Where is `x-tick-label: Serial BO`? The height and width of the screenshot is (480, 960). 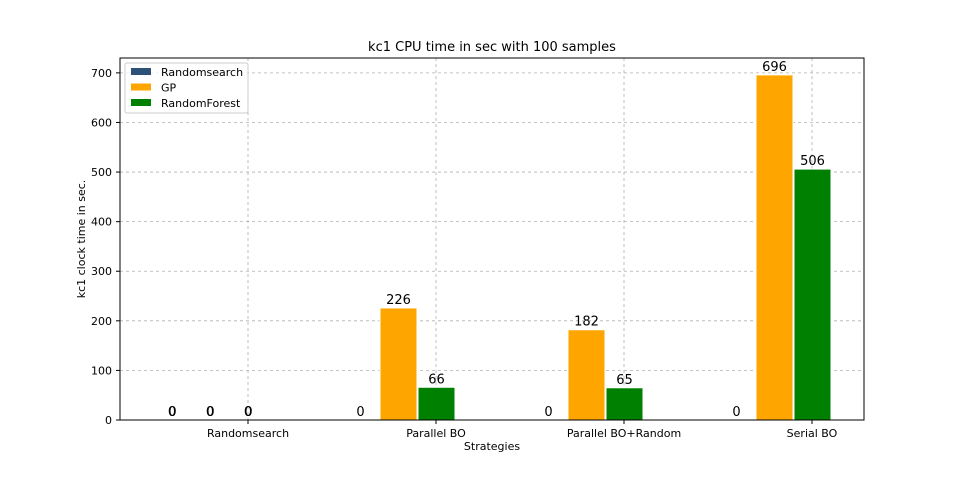
x-tick-label: Serial BO is located at coordinates (812, 433).